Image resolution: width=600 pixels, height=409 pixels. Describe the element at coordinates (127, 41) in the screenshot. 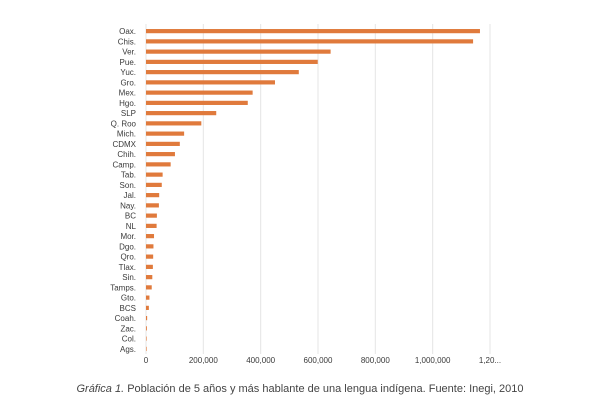

I see `category-label: Chis.` at that location.